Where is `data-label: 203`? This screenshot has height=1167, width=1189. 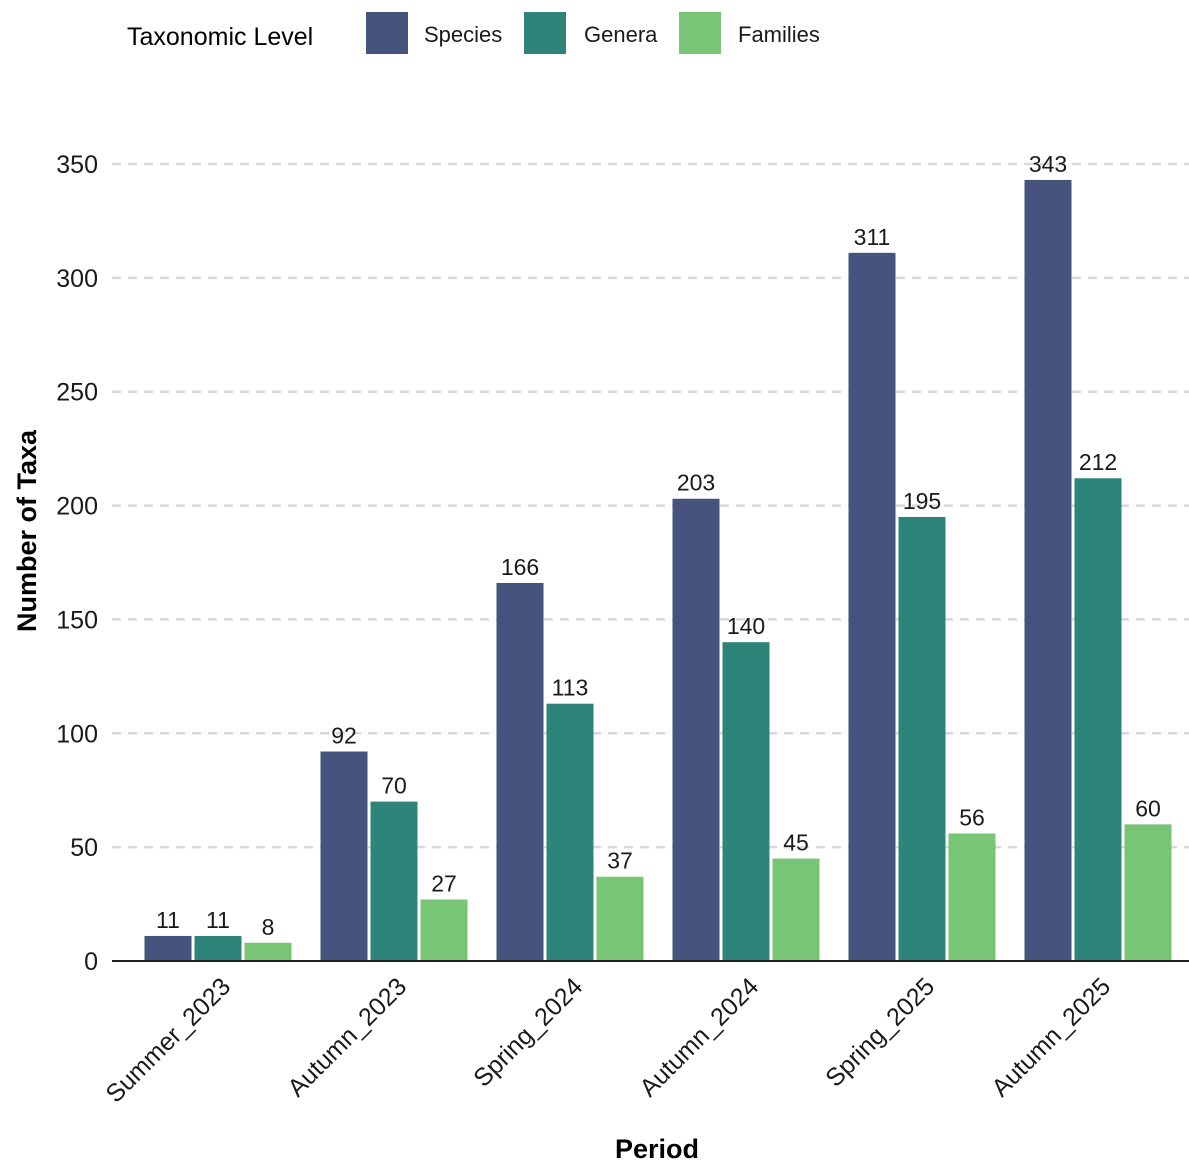
data-label: 203 is located at coordinates (696, 483).